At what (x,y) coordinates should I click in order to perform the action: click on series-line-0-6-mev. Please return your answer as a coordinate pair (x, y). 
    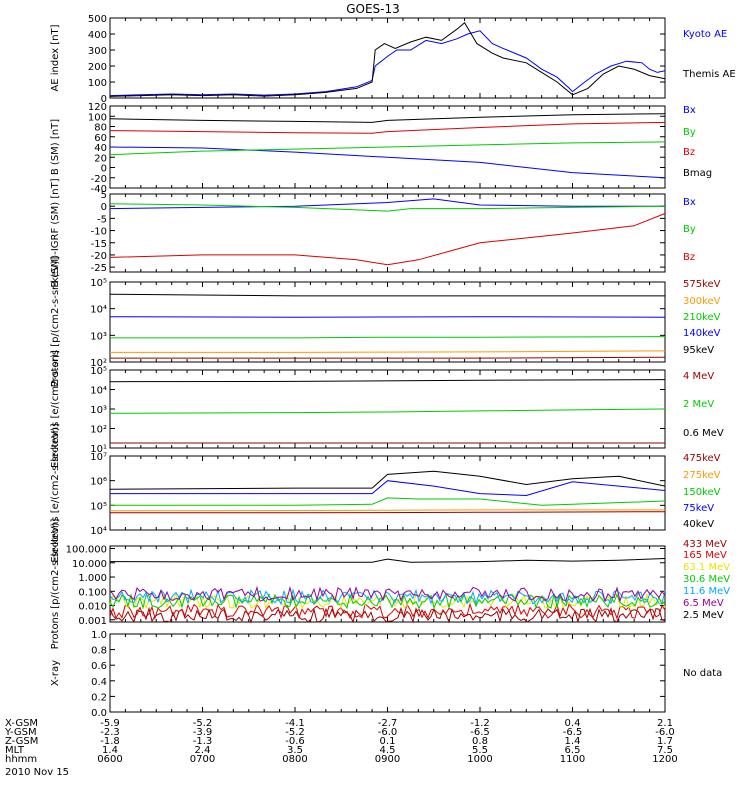
    Looking at the image, I should click on (387, 381).